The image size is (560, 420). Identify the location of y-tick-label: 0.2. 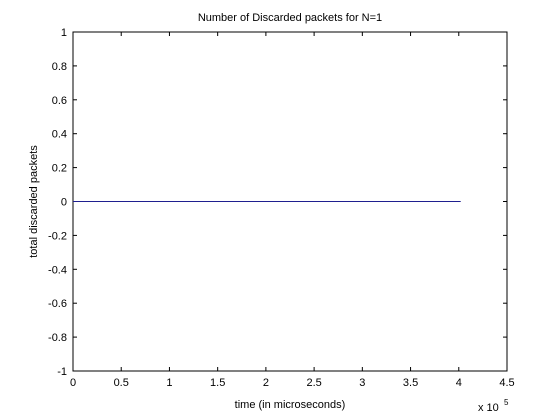
(59, 169).